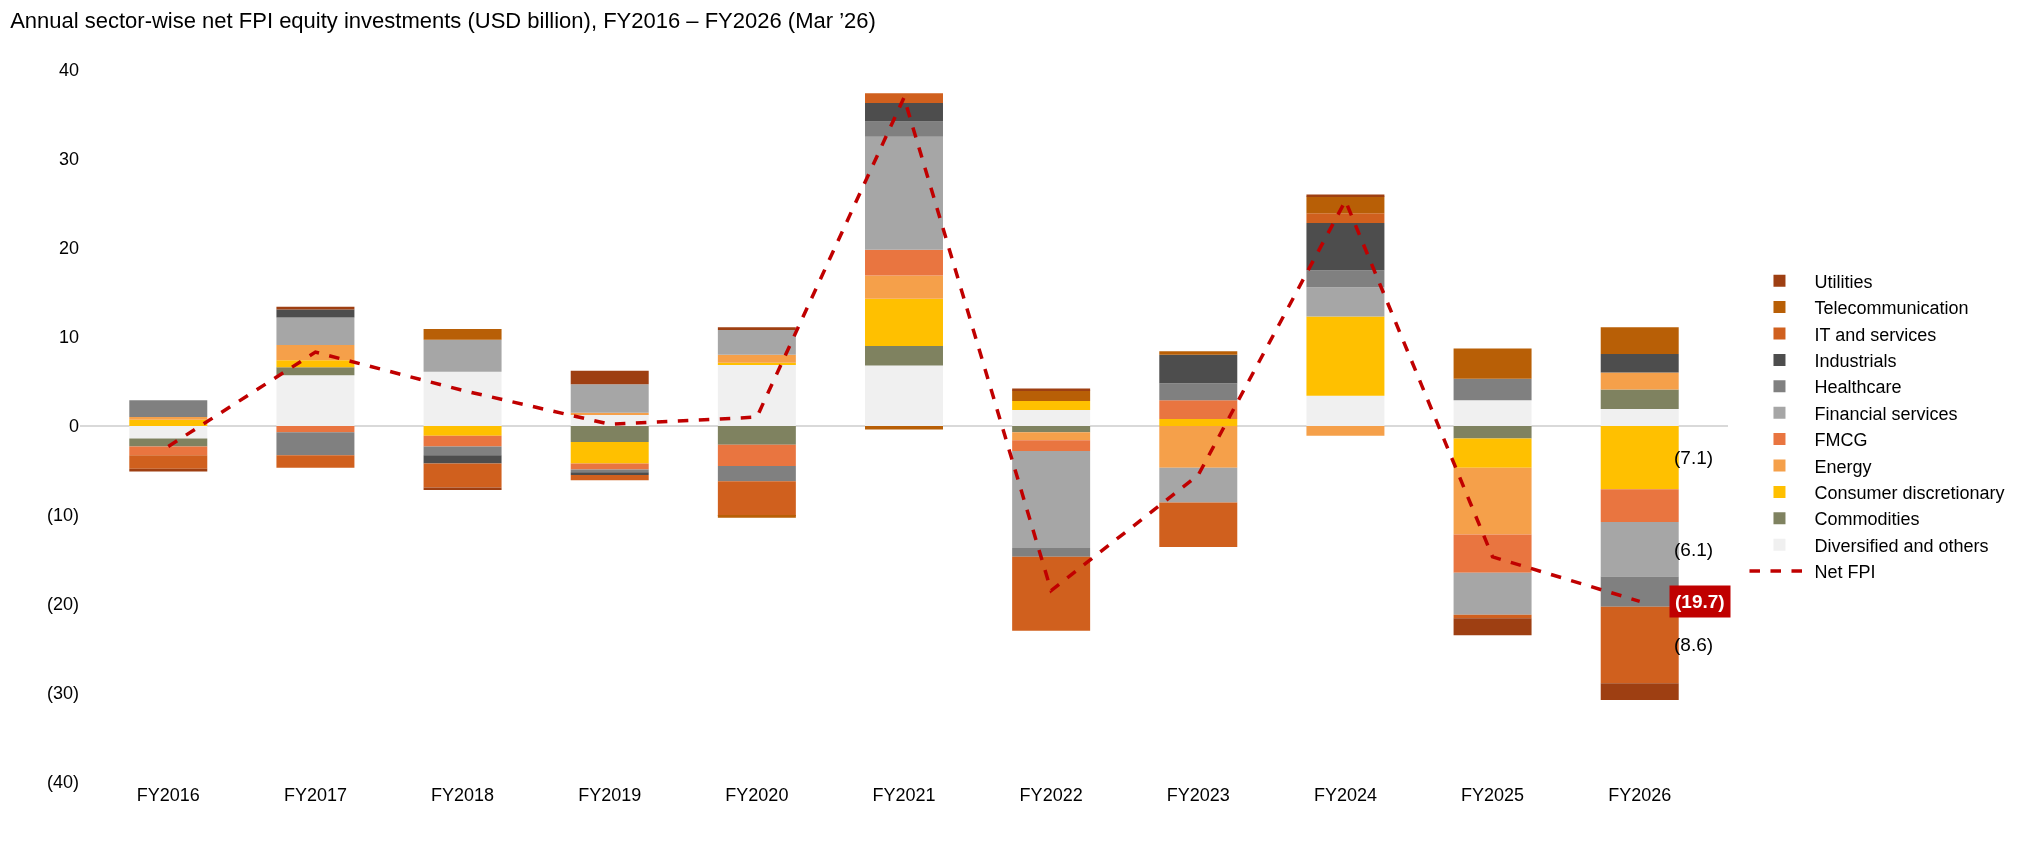  Describe the element at coordinates (1858, 387) in the screenshot. I see `legend-label: Healthcare` at that location.